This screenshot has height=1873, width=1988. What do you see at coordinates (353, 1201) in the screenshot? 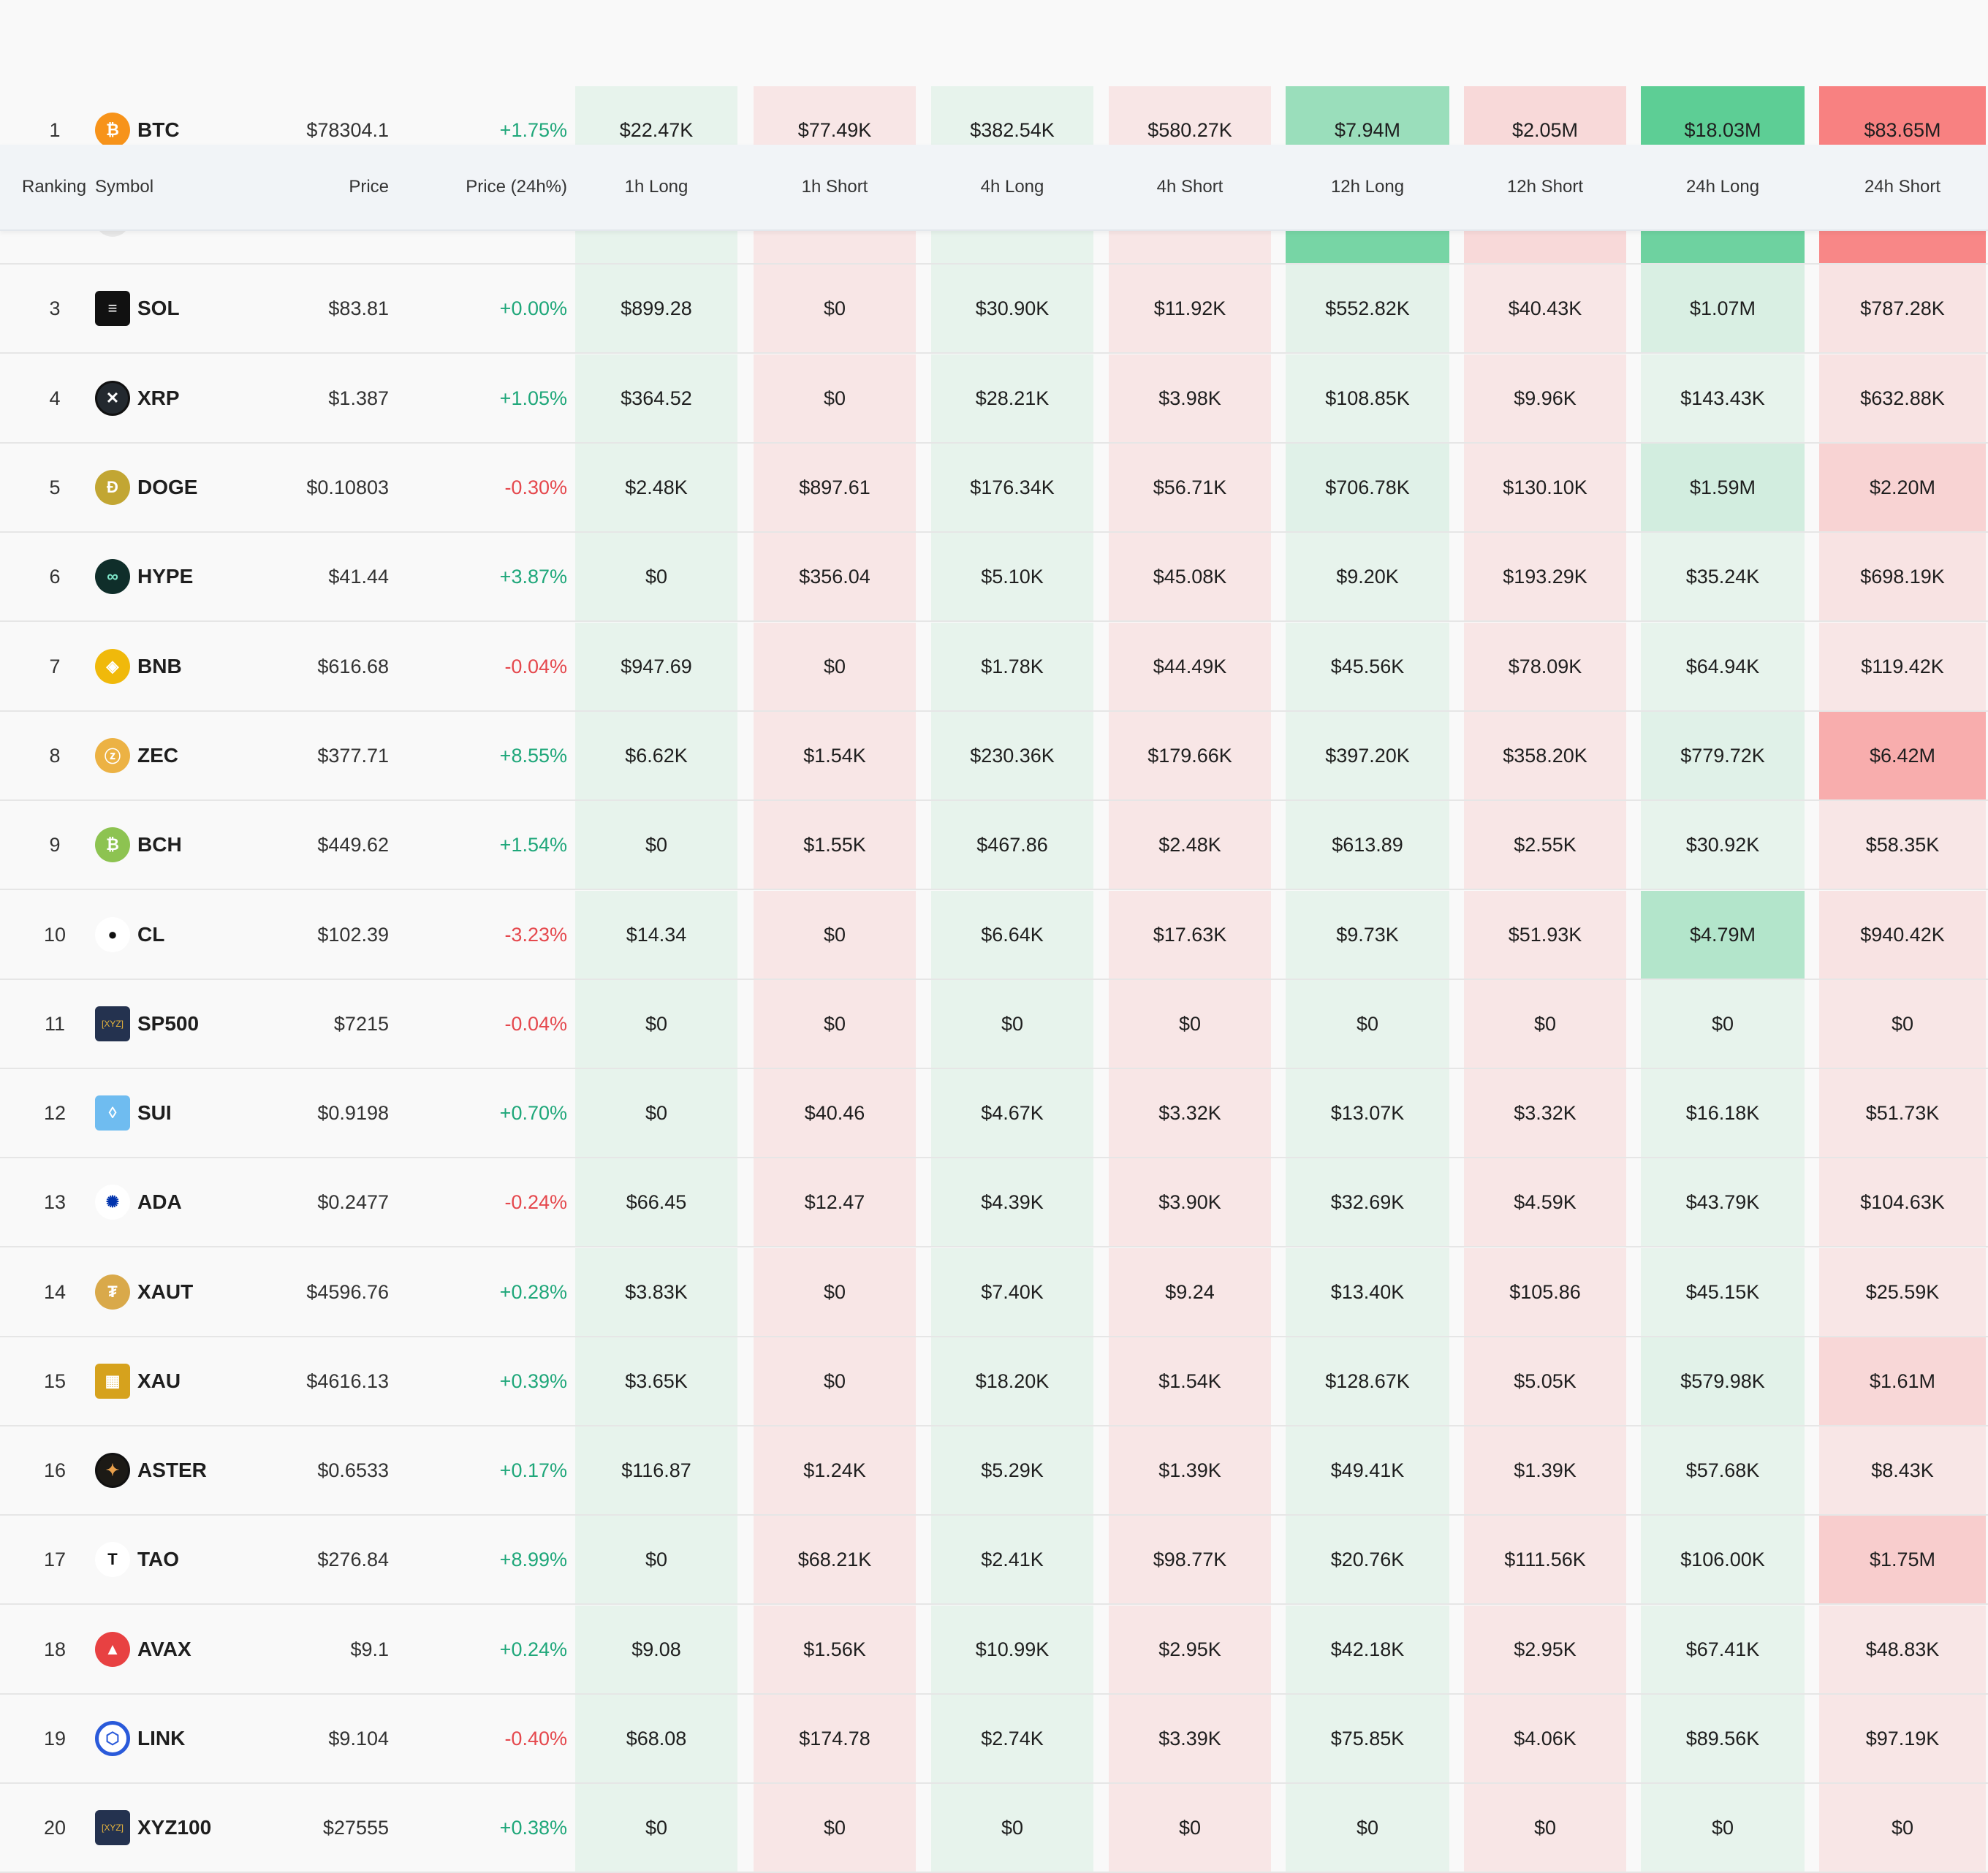
I see `price-cell: $0.2477` at bounding box center [353, 1201].